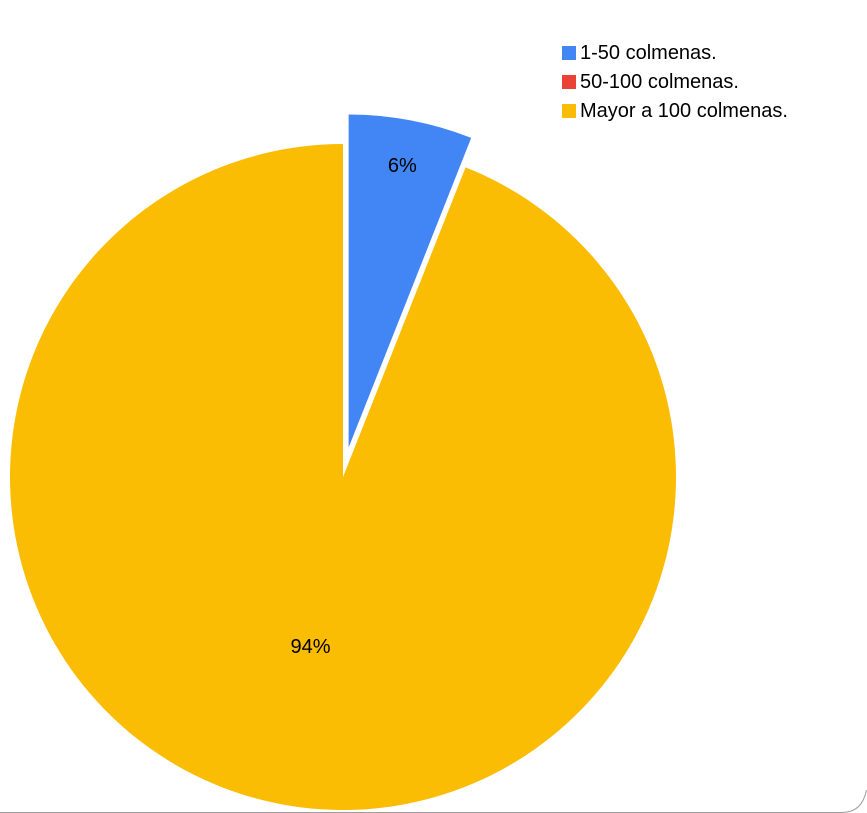 This screenshot has width=867, height=813. I want to click on legend-item-50-100: 50-100 colmenas., so click(675, 81).